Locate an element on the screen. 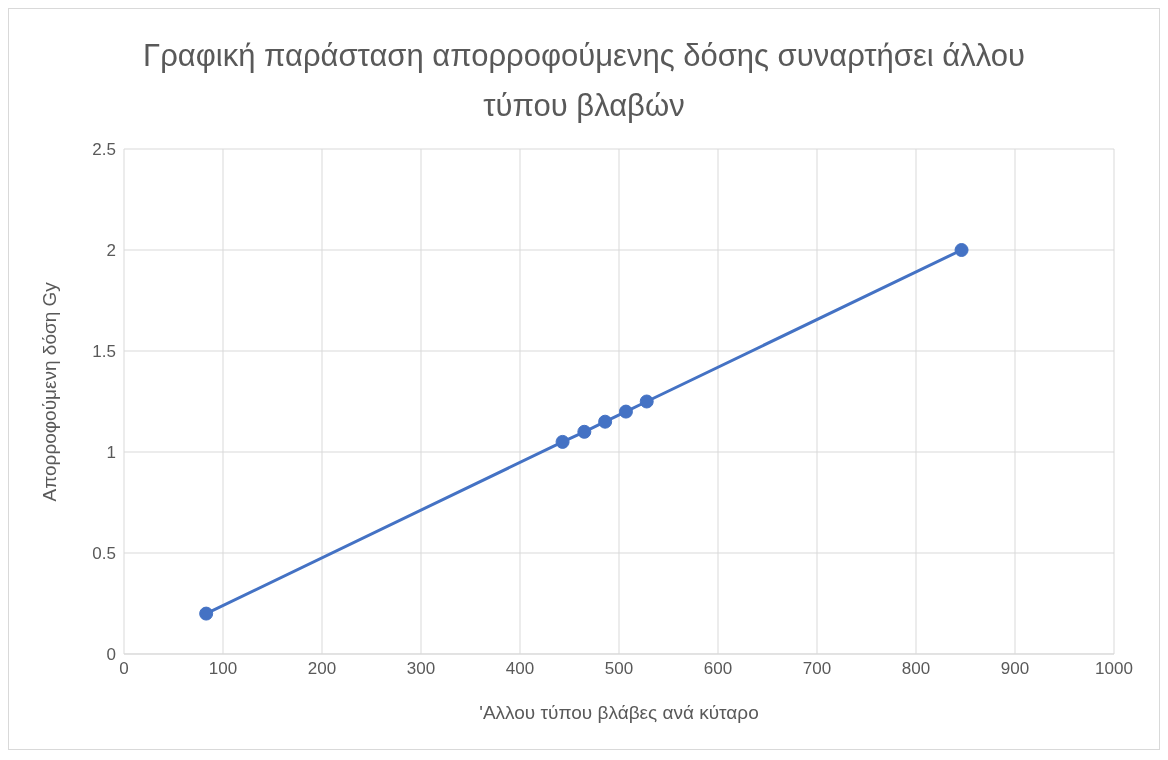 Image resolution: width=1168 pixels, height=760 pixels. y-axis-title: Απορροφούμενη δόση Gy is located at coordinates (49, 391).